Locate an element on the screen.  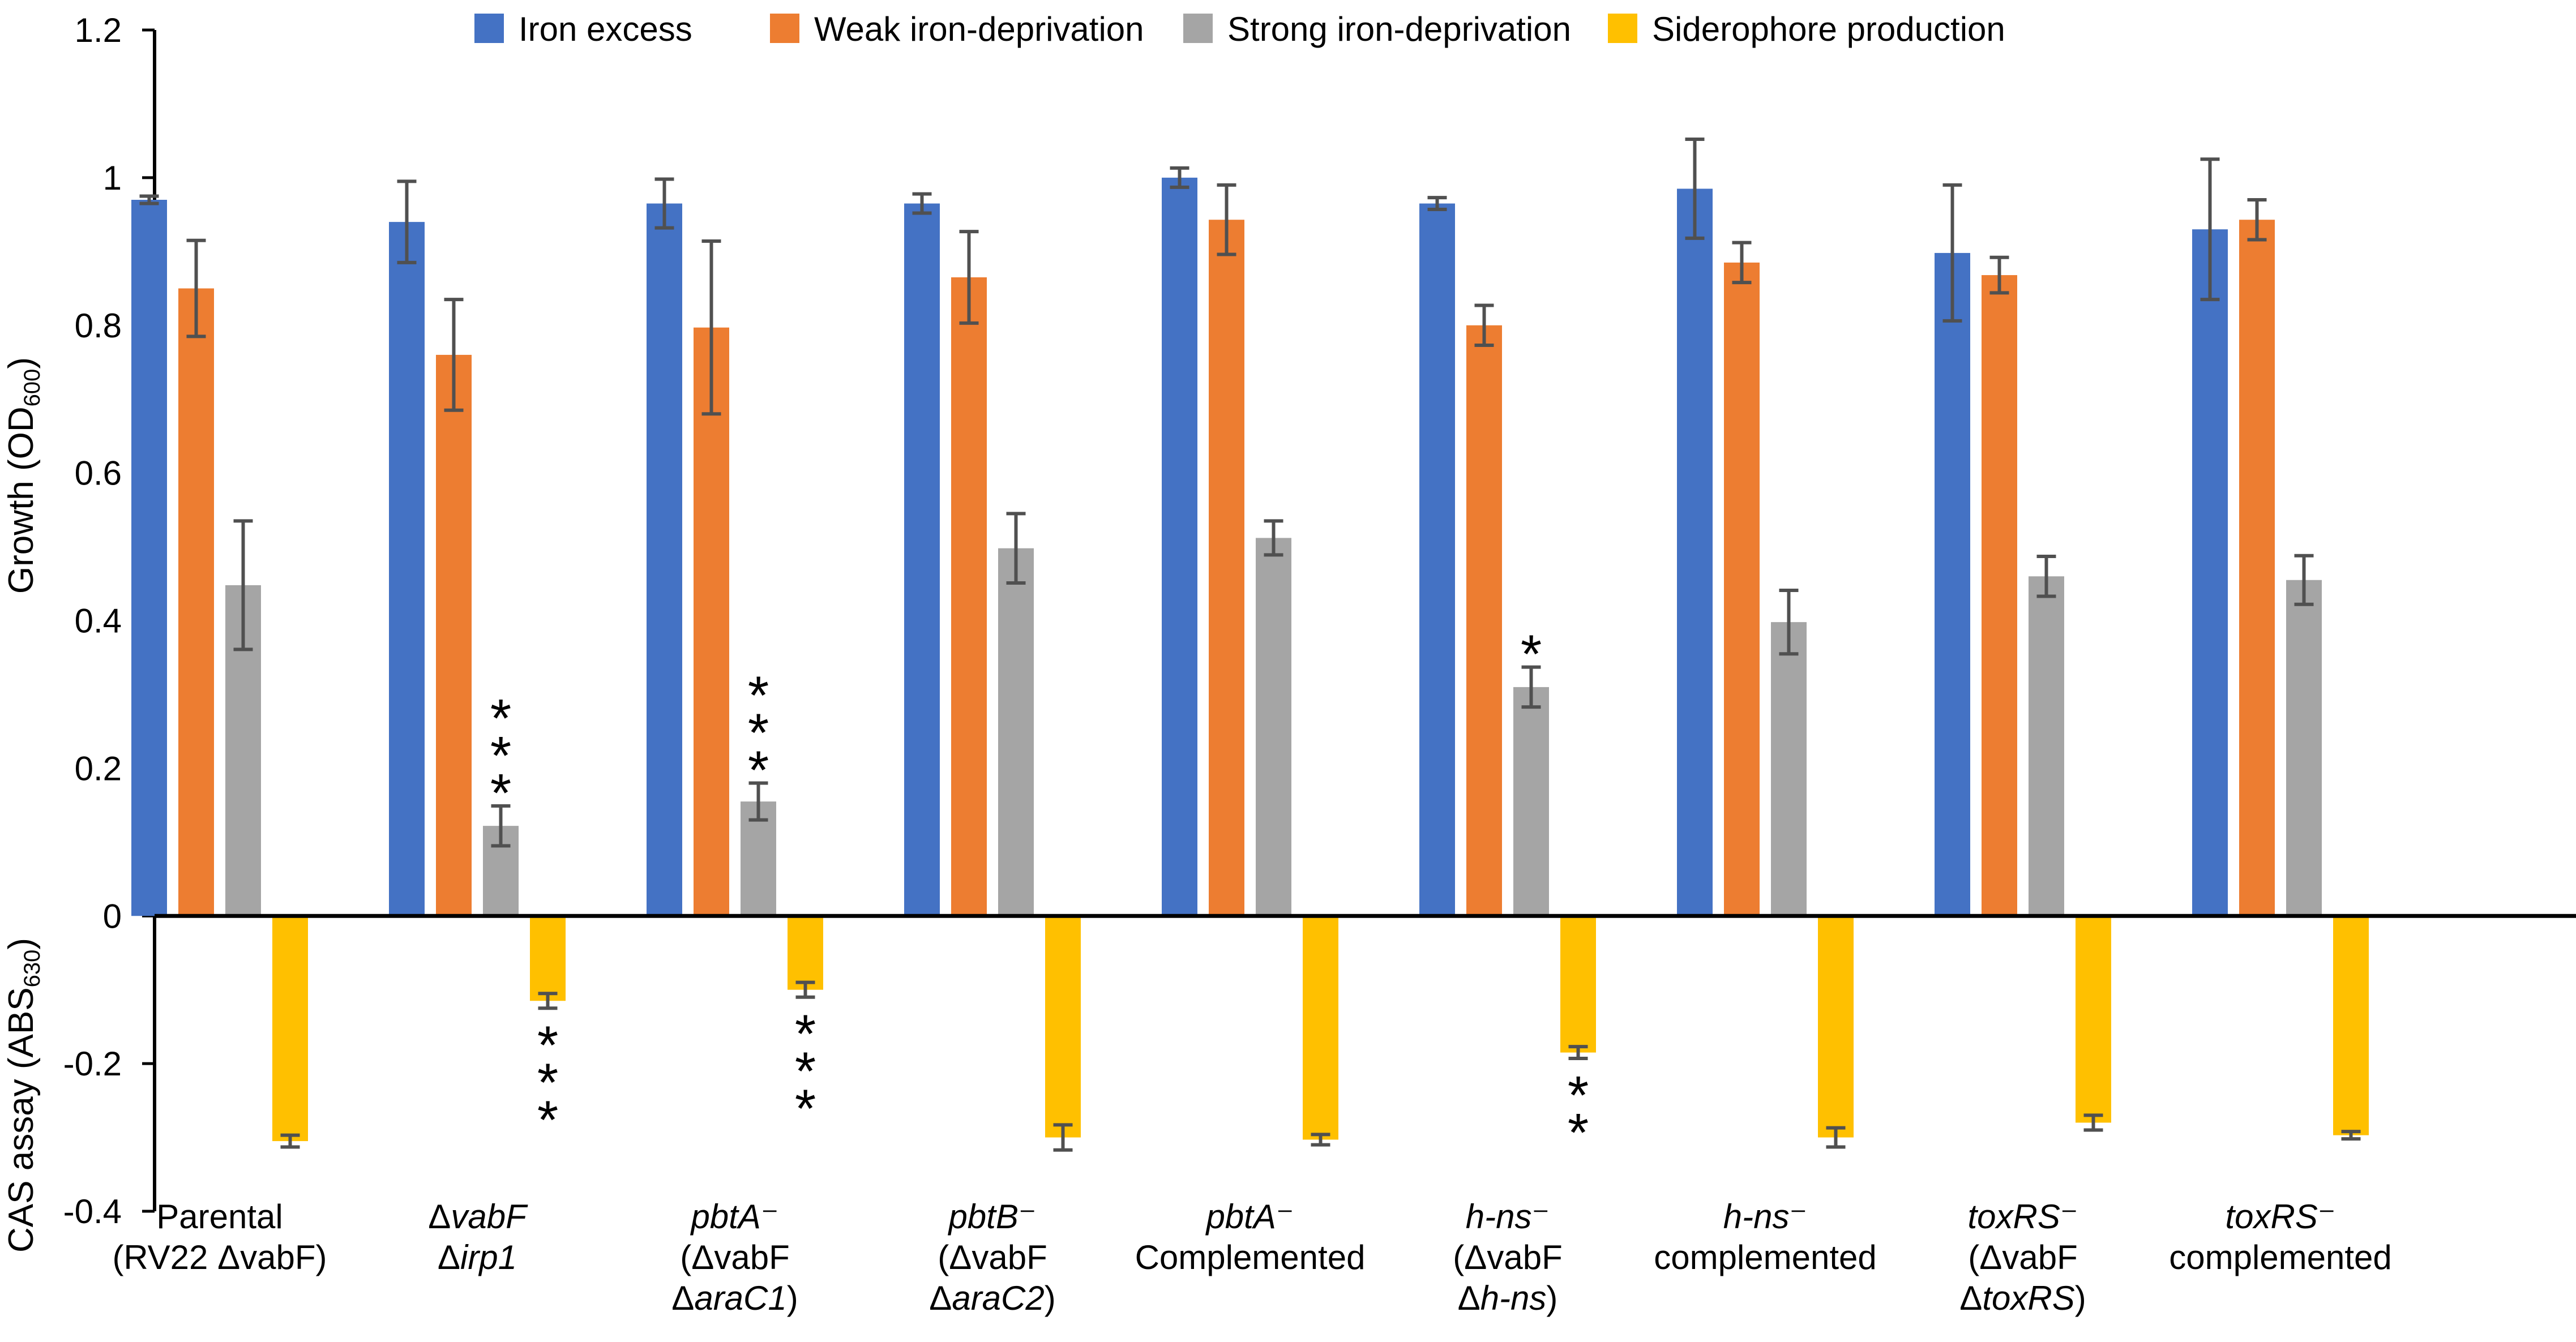
category-label: h-ns⁻ complemented is located at coordinates (1765, 1237).